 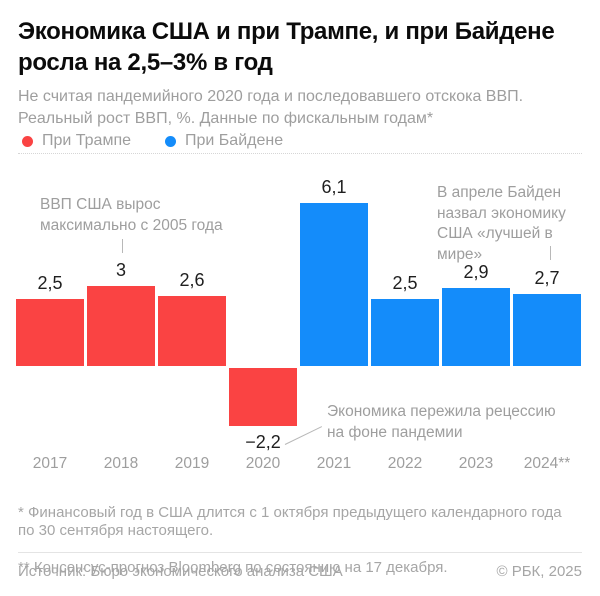 What do you see at coordinates (263, 463) in the screenshot?
I see `x-axis-label-2020: 2020` at bounding box center [263, 463].